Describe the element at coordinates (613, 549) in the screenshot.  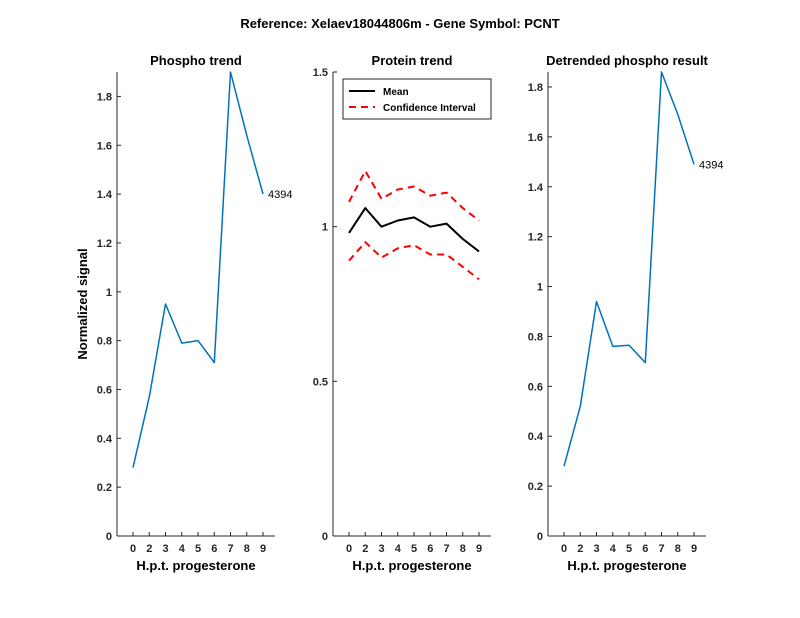
I see `panel-detrended-x-tick-label: 4` at that location.